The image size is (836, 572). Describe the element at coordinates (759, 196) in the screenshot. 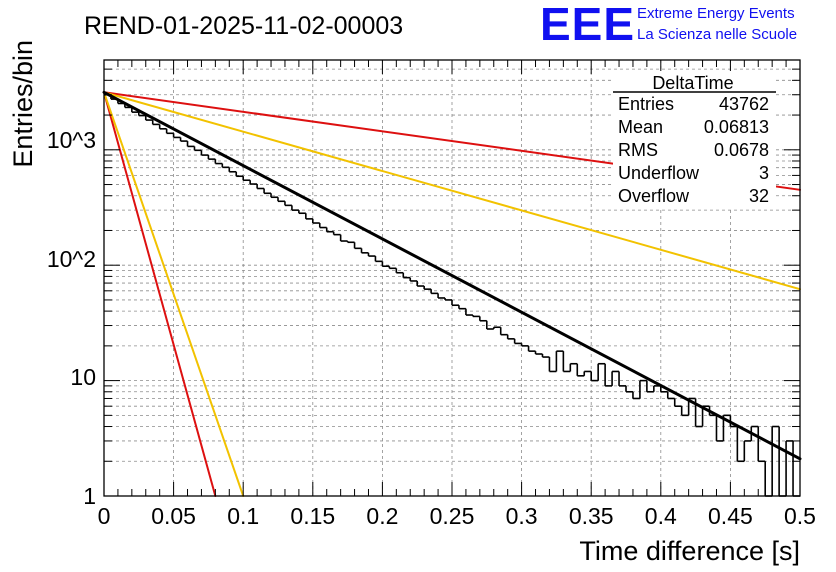

I see `stats-value: 32` at that location.